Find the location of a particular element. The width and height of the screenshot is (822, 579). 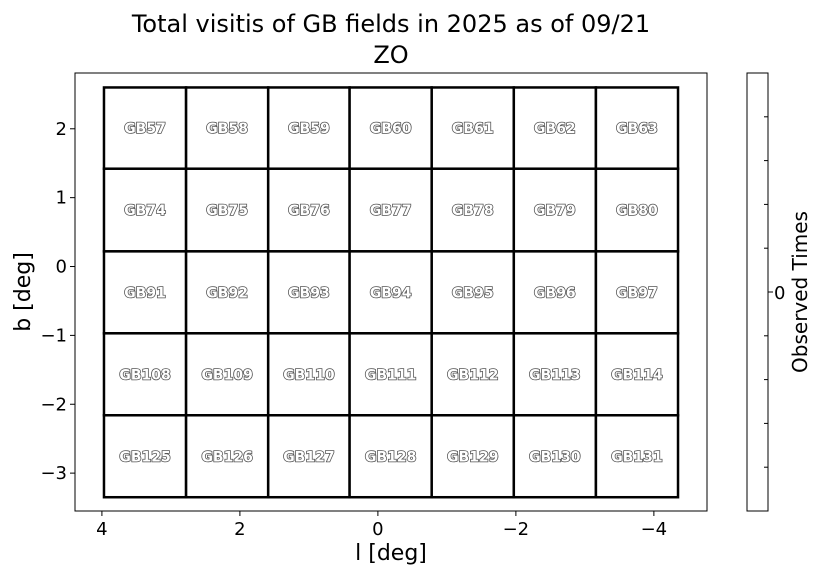

field-label: GB79 is located at coordinates (555, 211).